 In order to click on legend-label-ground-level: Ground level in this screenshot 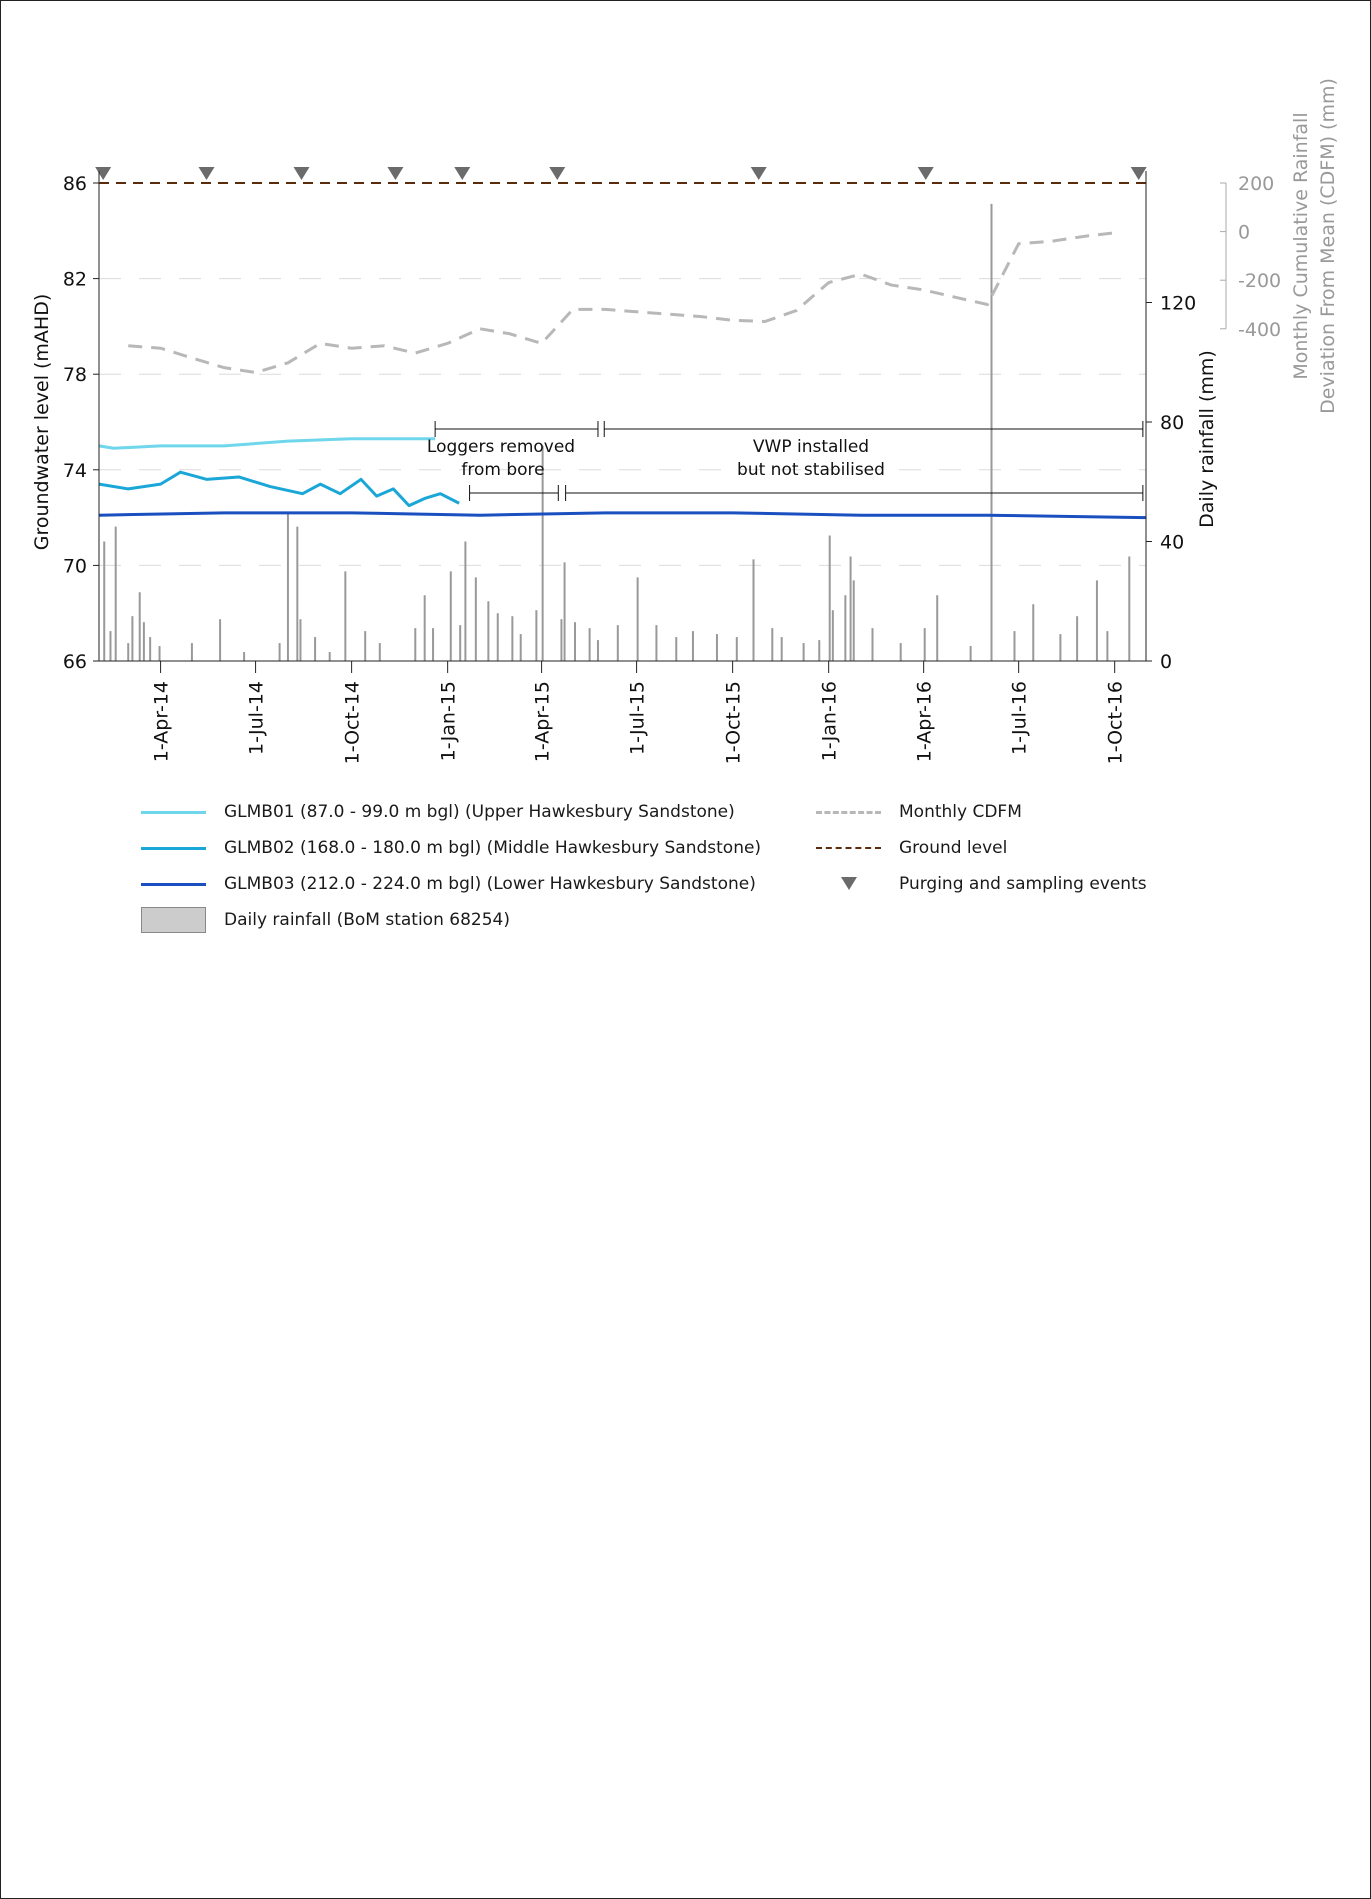, I will do `click(953, 848)`.